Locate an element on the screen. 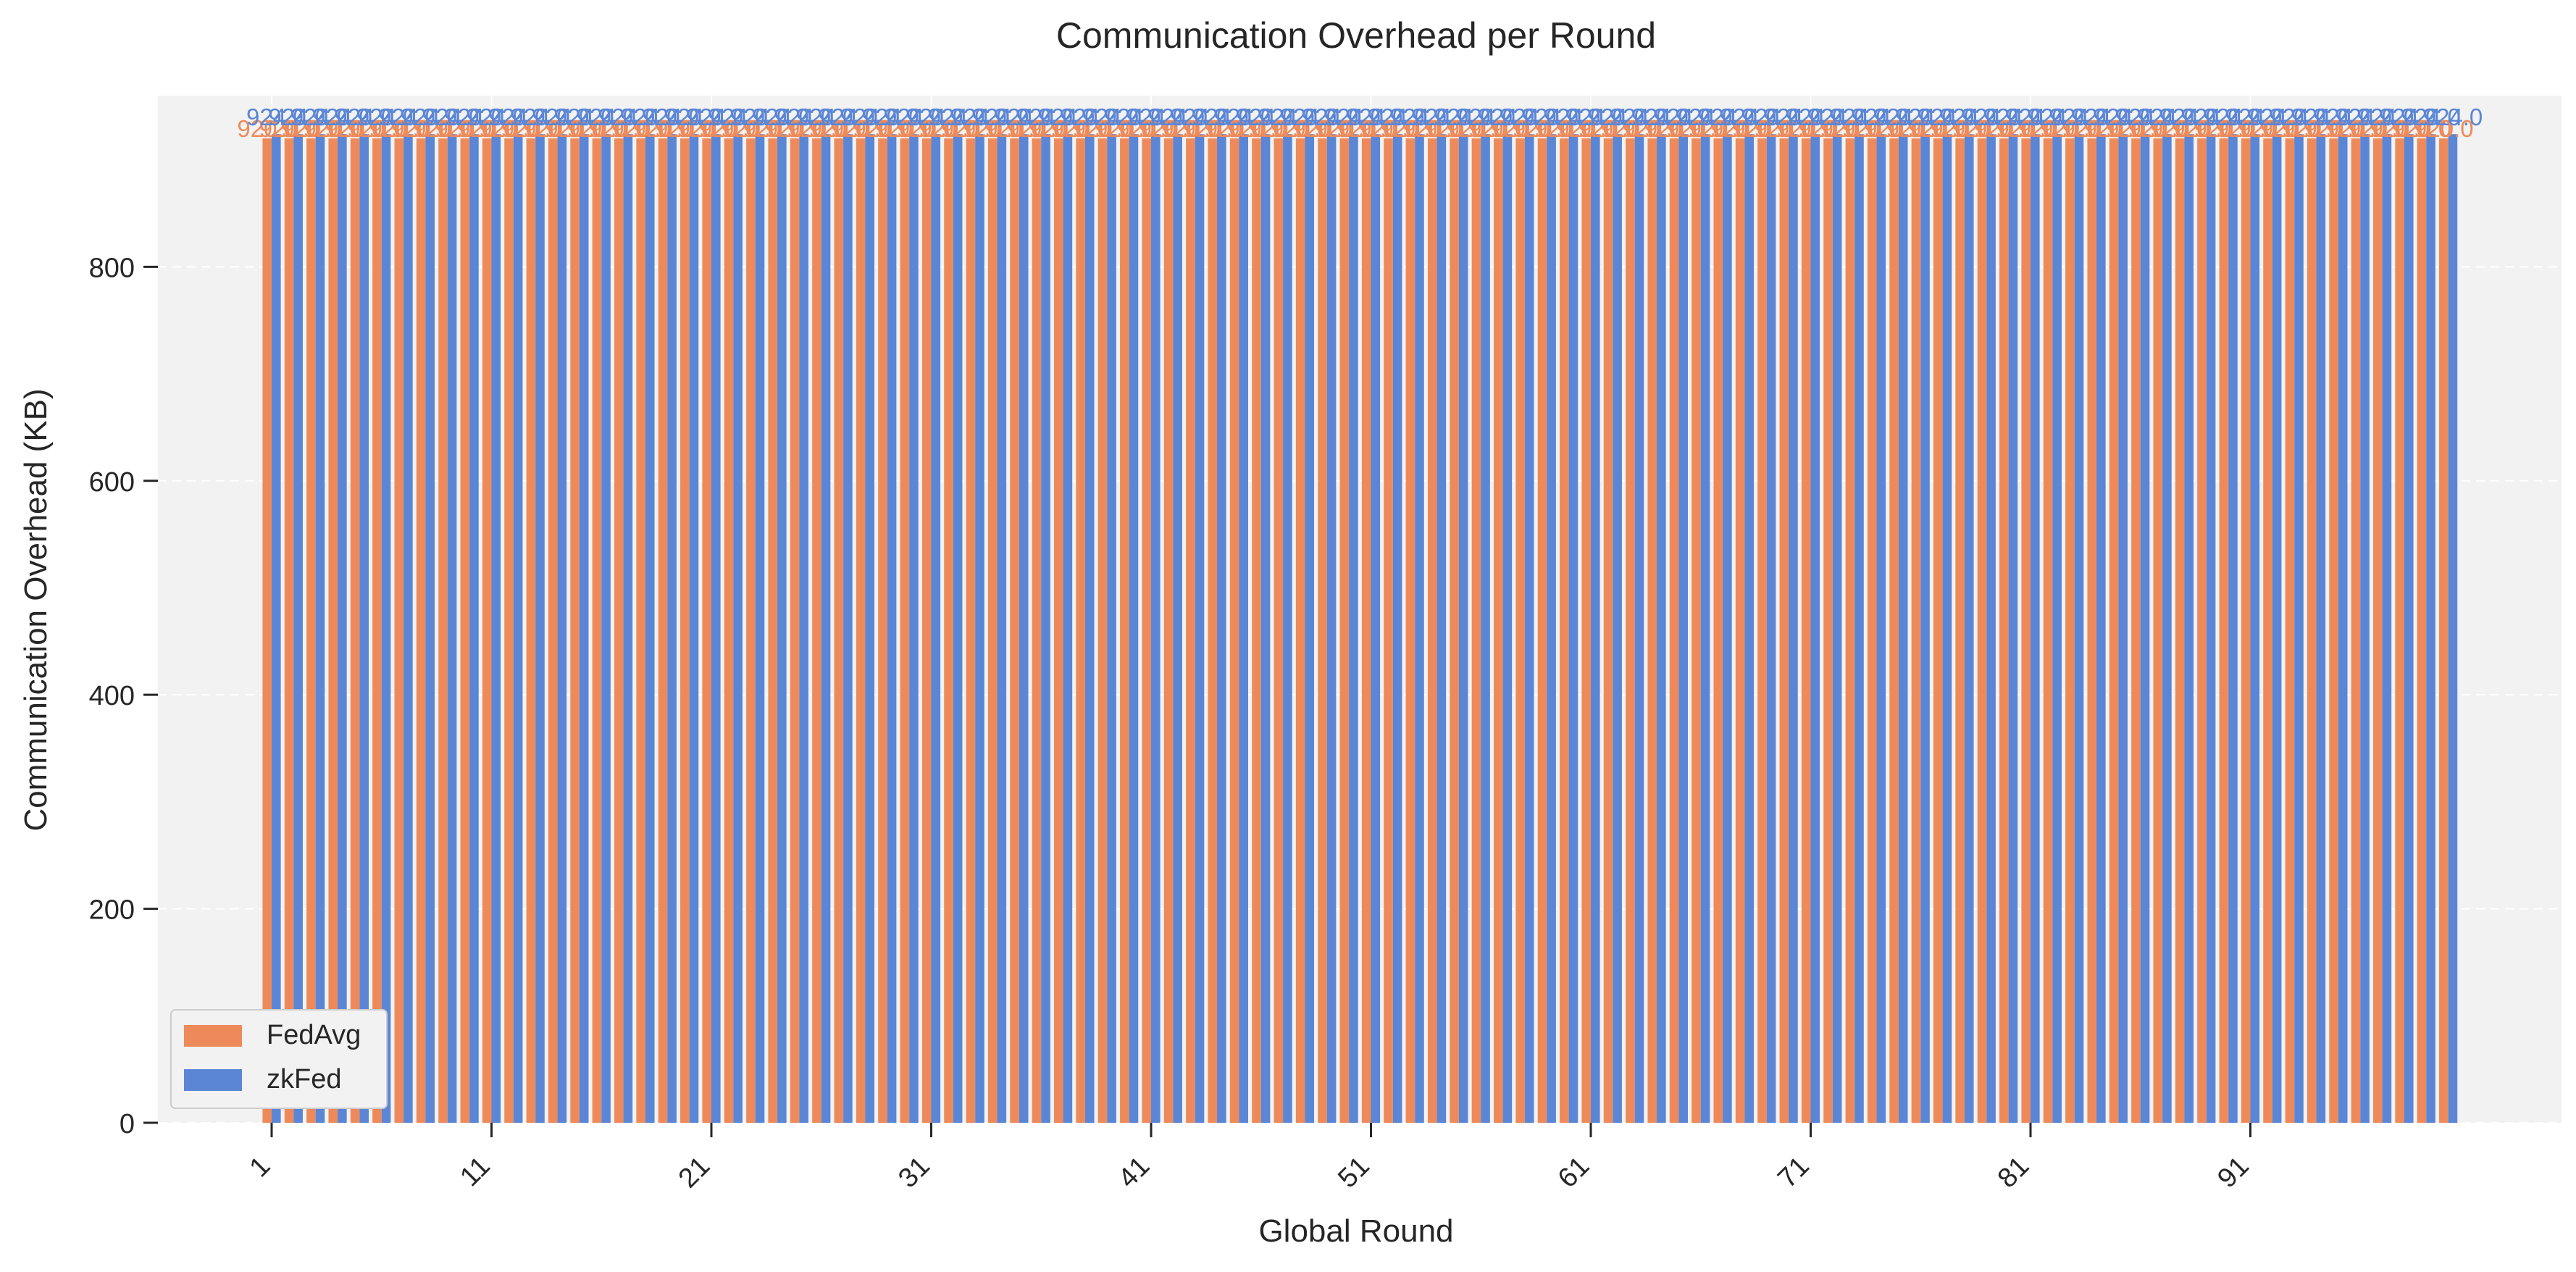  bar-label-fedavg-round-96: 920.0 is located at coordinates (2356, 128).